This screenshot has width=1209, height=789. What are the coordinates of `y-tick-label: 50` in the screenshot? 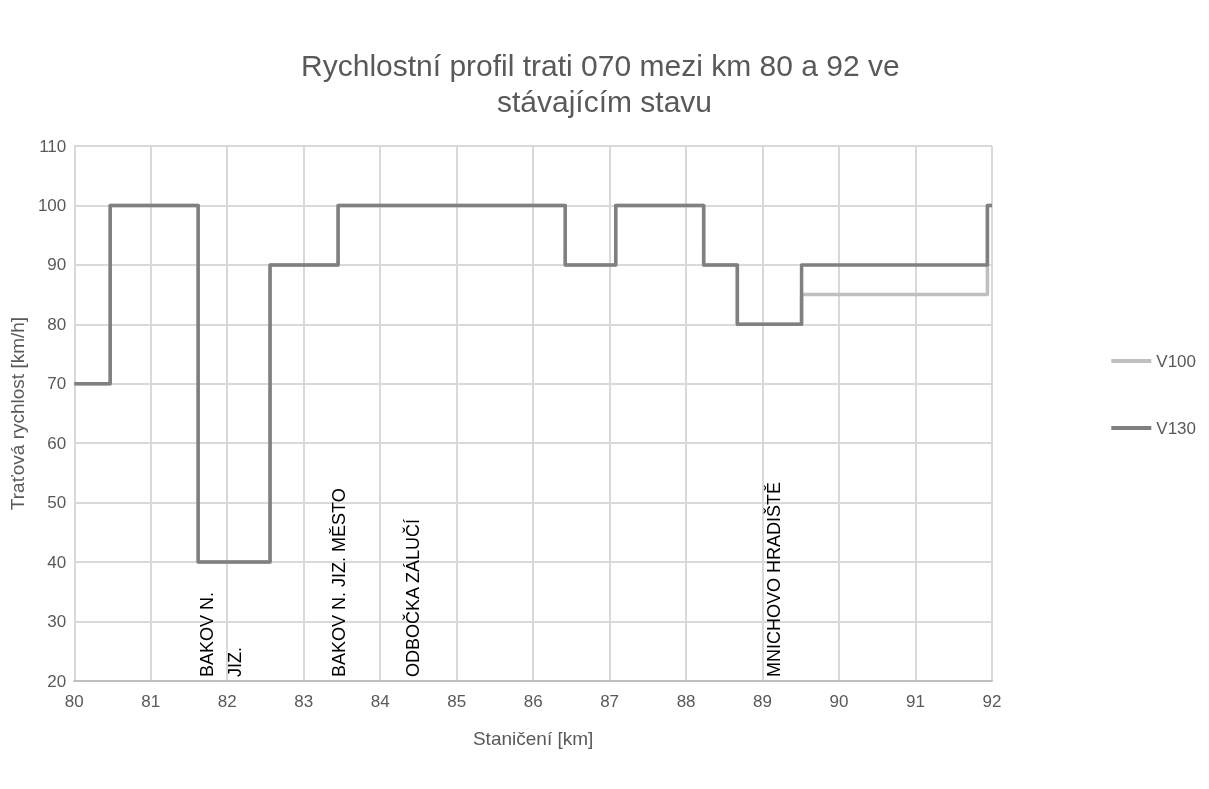 It's located at (57, 503).